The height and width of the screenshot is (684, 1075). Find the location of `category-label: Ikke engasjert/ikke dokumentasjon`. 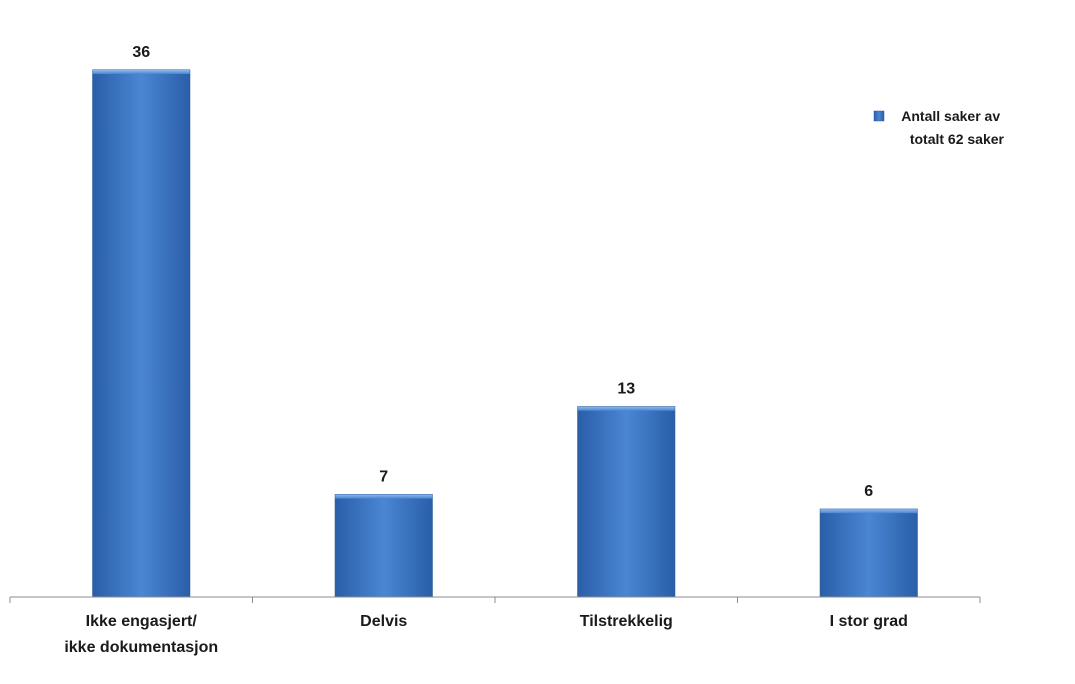

category-label: Ikke engasjert/ikke dokumentasjon is located at coordinates (141, 634).